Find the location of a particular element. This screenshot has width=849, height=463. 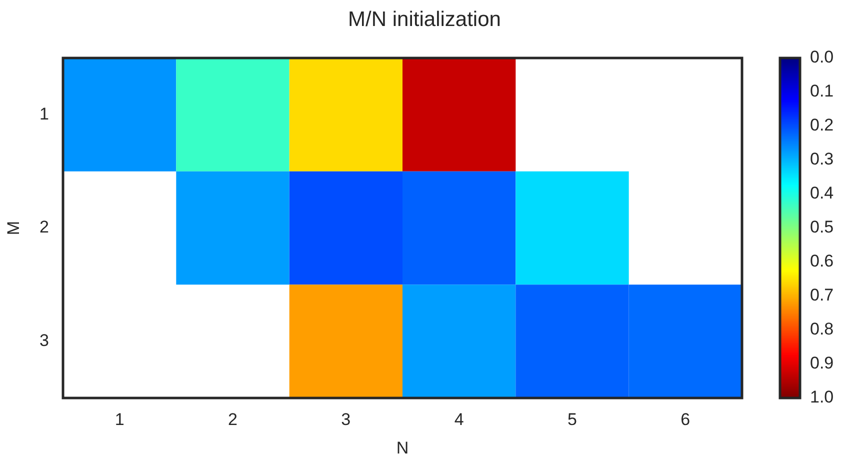

color-bar-label: 0.4 is located at coordinates (822, 193).